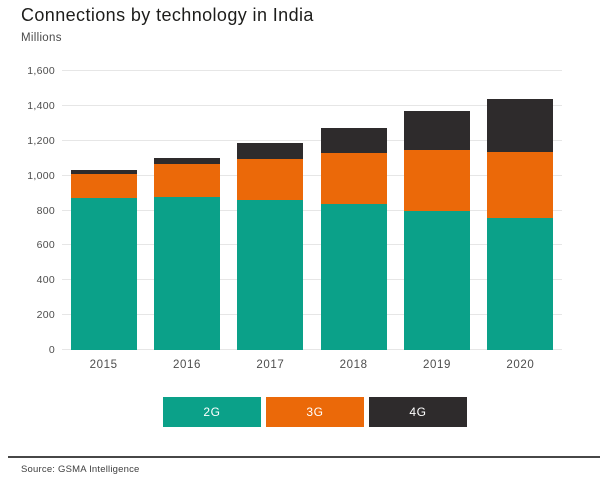 This screenshot has width=600, height=485. I want to click on bar-2016-4g, so click(187, 161).